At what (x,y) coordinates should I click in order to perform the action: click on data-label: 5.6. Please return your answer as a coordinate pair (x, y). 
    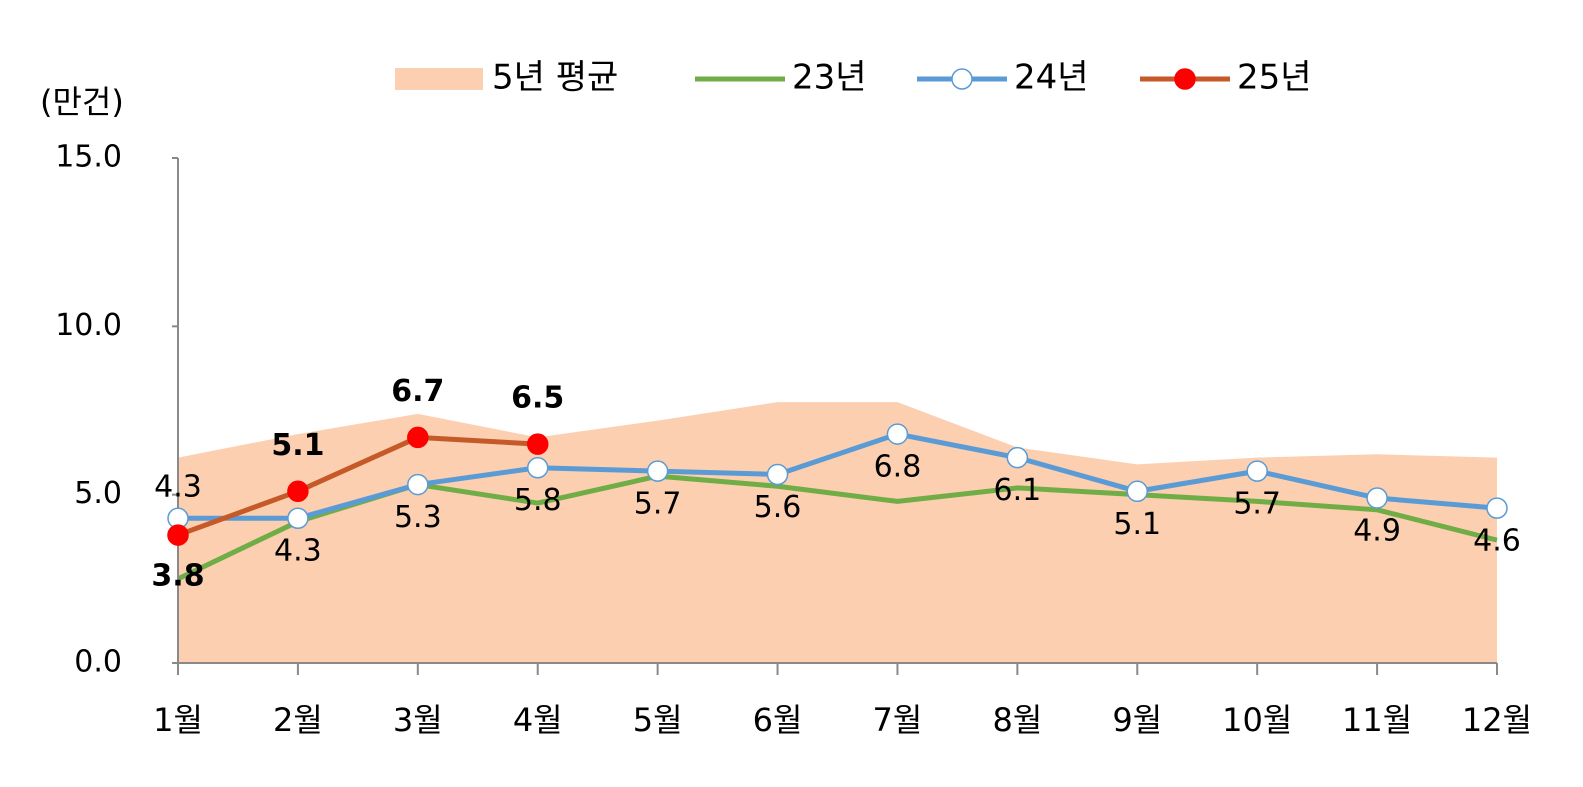
    Looking at the image, I should click on (778, 507).